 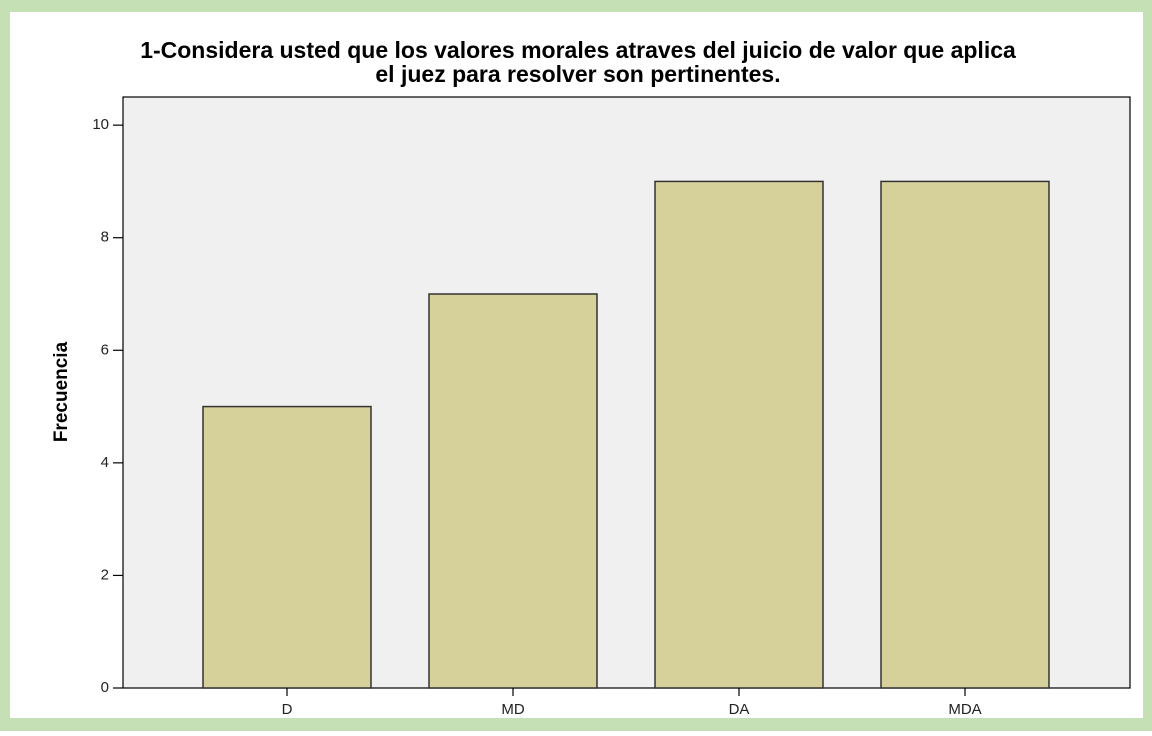 What do you see at coordinates (964, 709) in the screenshot?
I see `x-tick-label: MDA` at bounding box center [964, 709].